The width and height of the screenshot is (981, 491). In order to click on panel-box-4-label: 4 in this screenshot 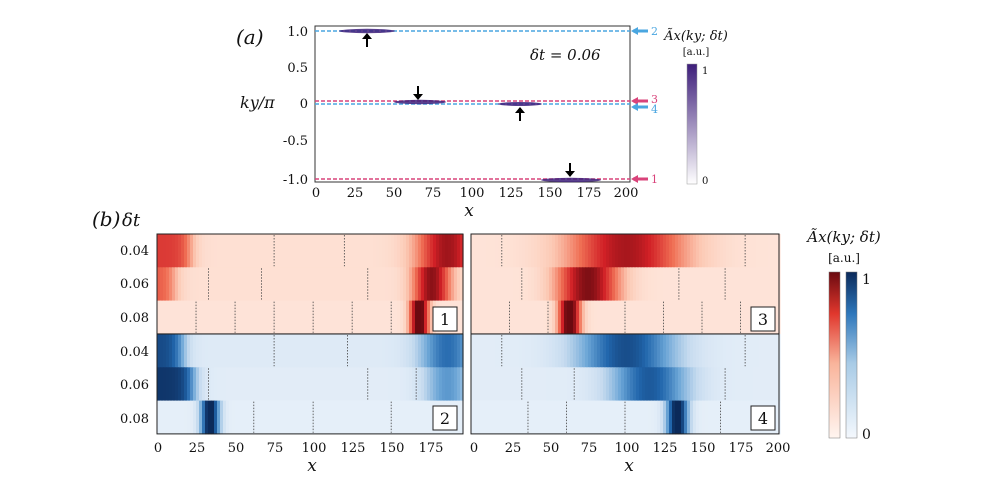, I will do `click(763, 418)`.